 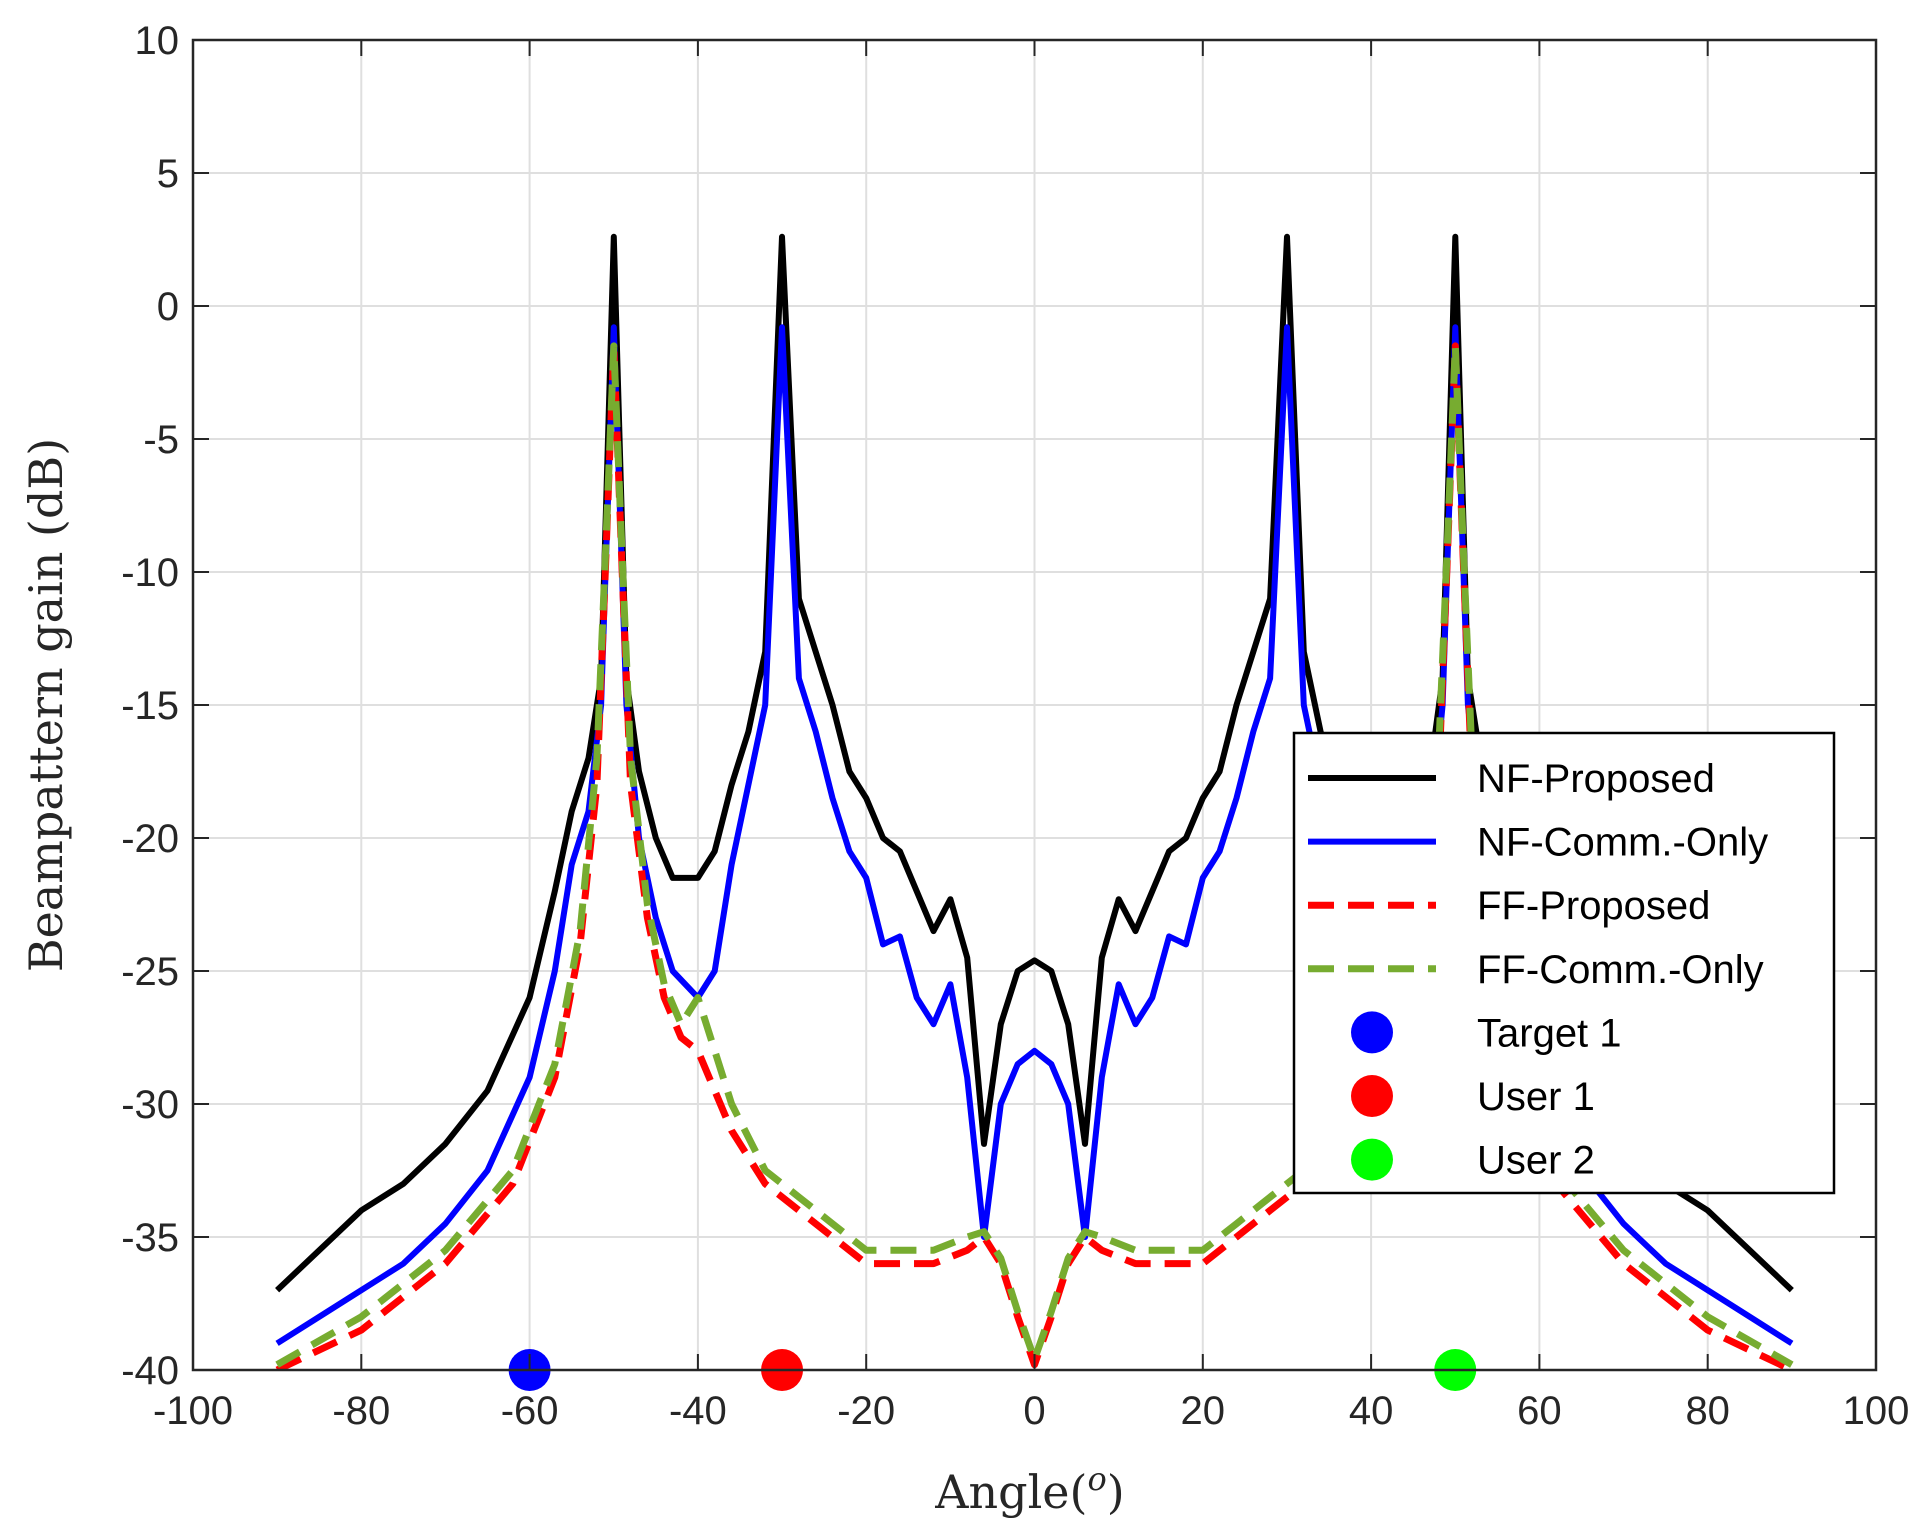 I want to click on x-axis-label-superscript: o, so click(x=1096, y=1479).